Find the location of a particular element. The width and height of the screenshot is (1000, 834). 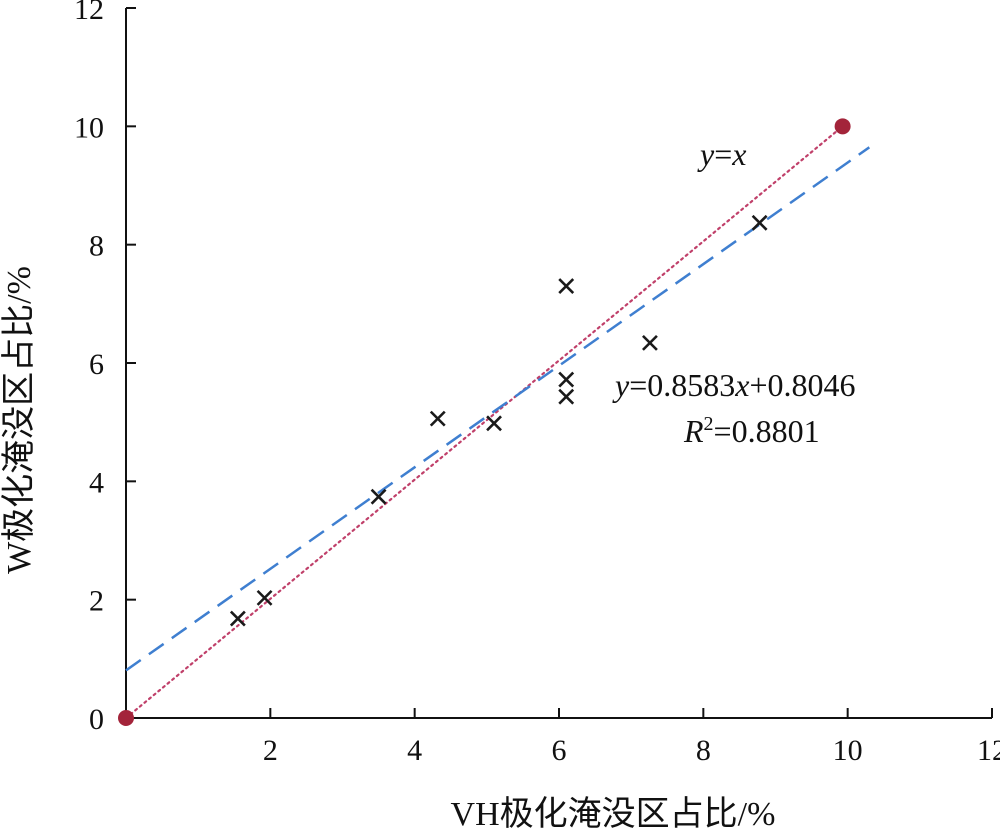

identity-line-label: y=x is located at coordinates (721, 154).